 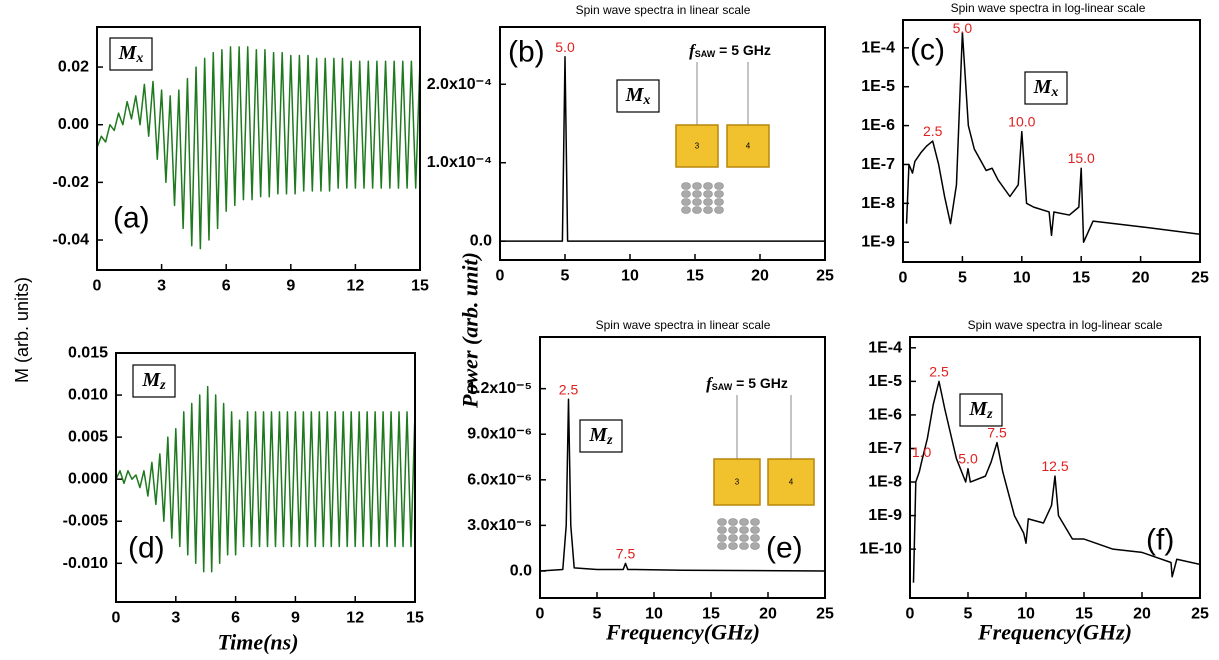 I want to click on y-tick-label: -0.02, so click(x=71, y=182).